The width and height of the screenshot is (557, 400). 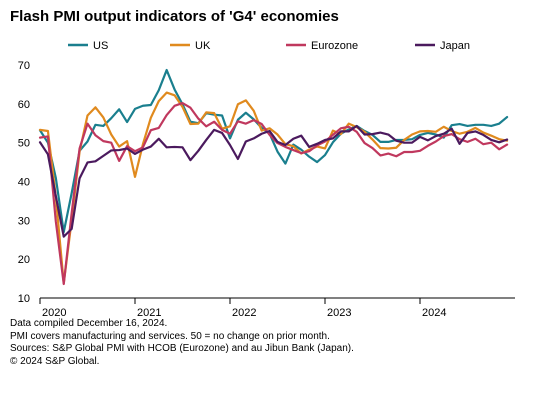 What do you see at coordinates (203, 46) in the screenshot?
I see `legend-label-uk: UK` at bounding box center [203, 46].